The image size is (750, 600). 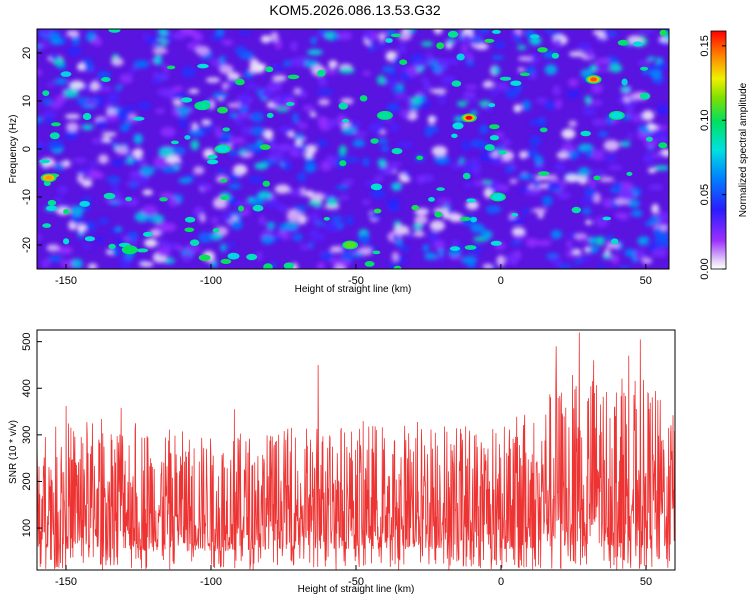 I want to click on snr-x-tick-label: -150, so click(x=66, y=582).